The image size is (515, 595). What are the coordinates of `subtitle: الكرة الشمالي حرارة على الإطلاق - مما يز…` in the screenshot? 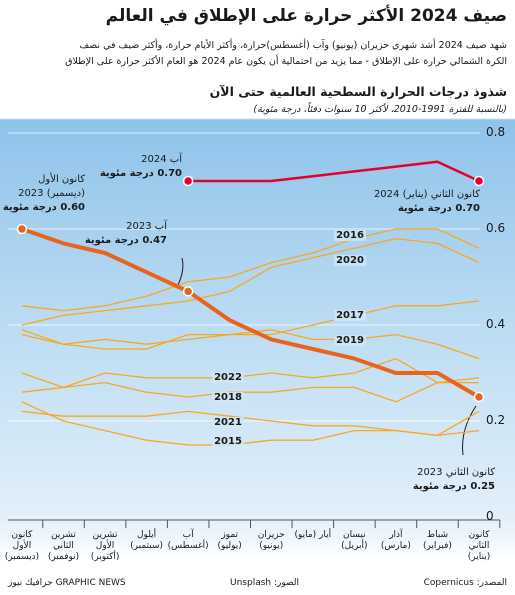 It's located at (286, 61).